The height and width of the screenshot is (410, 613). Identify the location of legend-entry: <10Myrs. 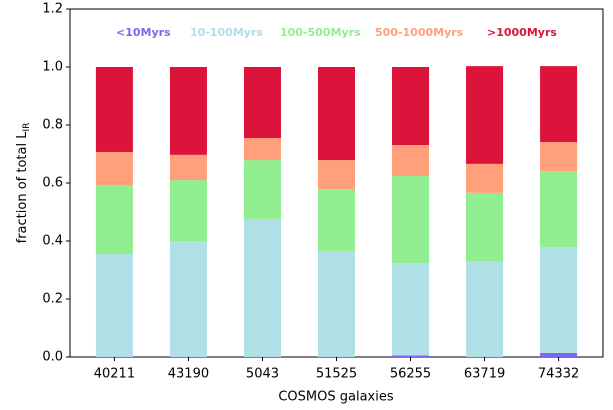
(143, 32).